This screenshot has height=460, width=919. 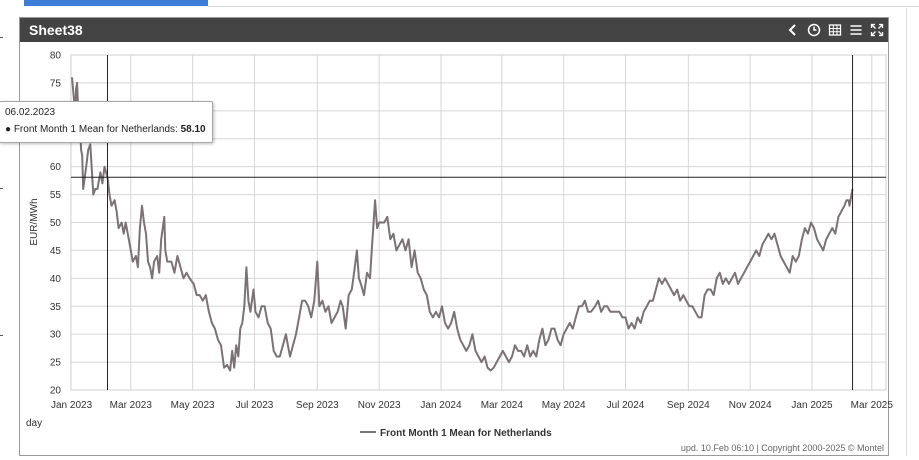 What do you see at coordinates (872, 405) in the screenshot?
I see `x-tick-label: Mar 2025` at bounding box center [872, 405].